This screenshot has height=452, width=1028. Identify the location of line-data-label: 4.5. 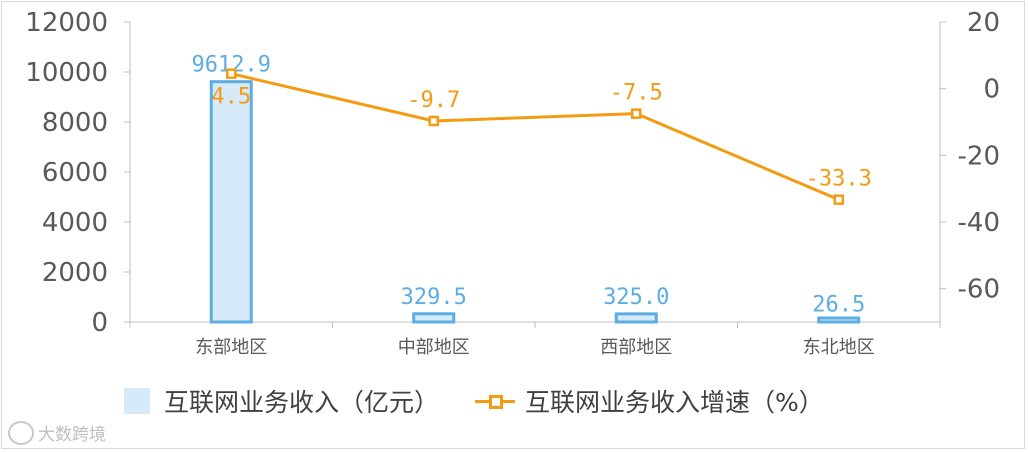
(231, 97).